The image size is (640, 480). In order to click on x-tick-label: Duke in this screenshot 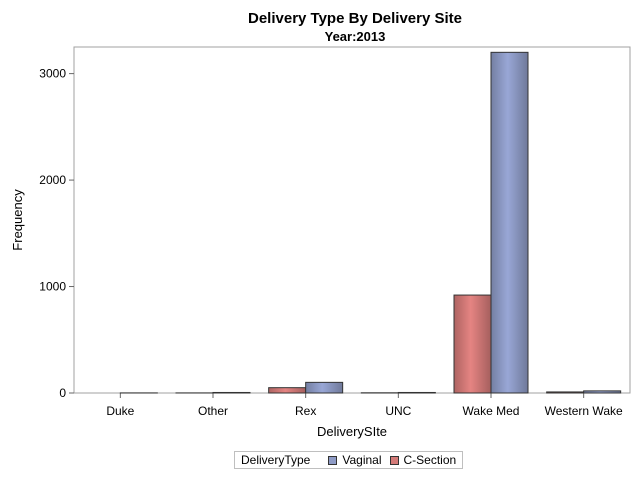, I will do `click(120, 411)`.